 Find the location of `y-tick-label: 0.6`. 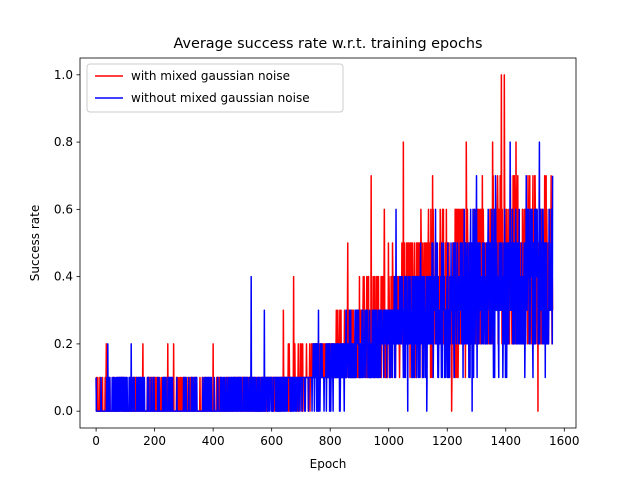

y-tick-label: 0.6 is located at coordinates (63, 209).